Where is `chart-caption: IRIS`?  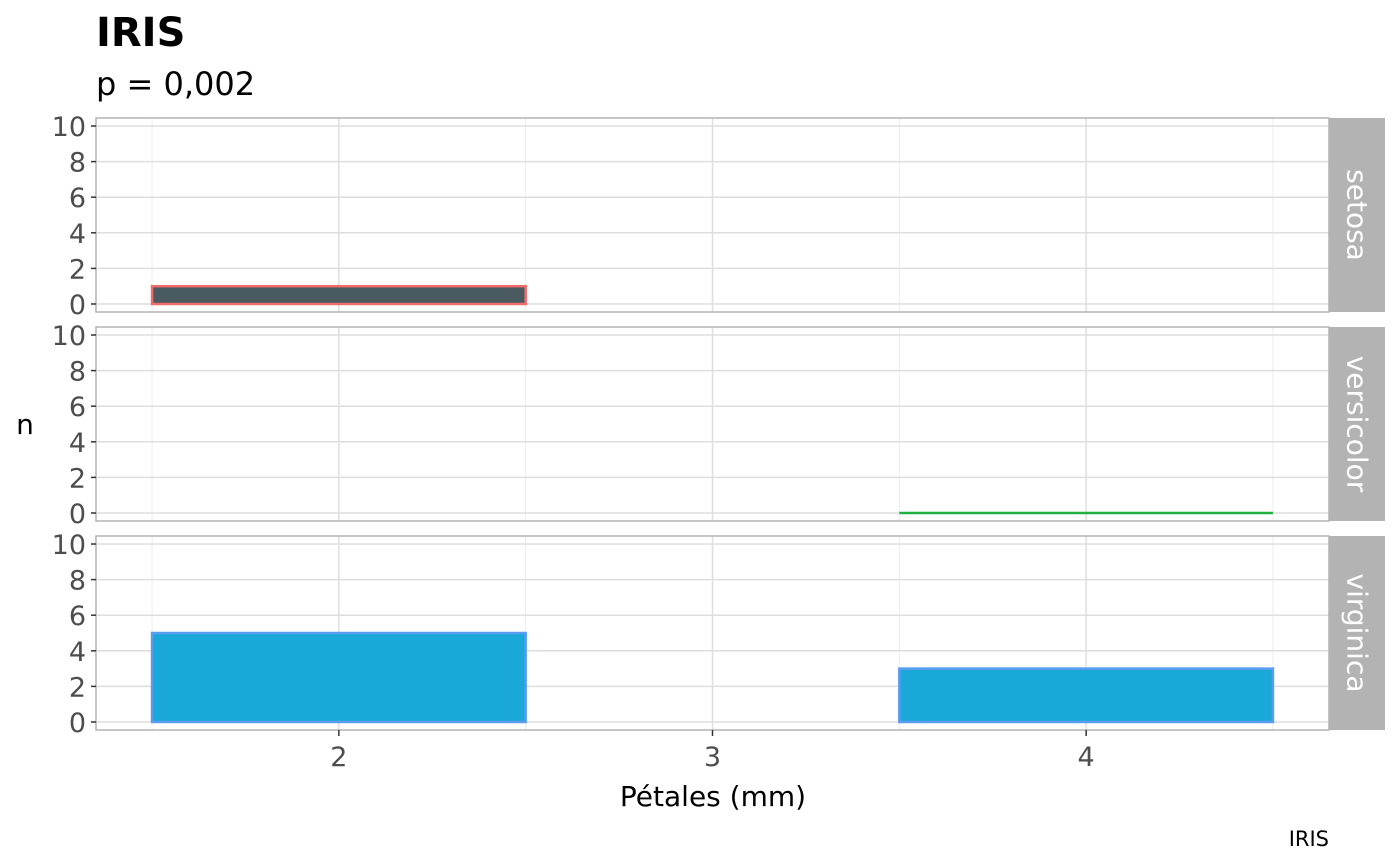
chart-caption: IRIS is located at coordinates (1309, 839).